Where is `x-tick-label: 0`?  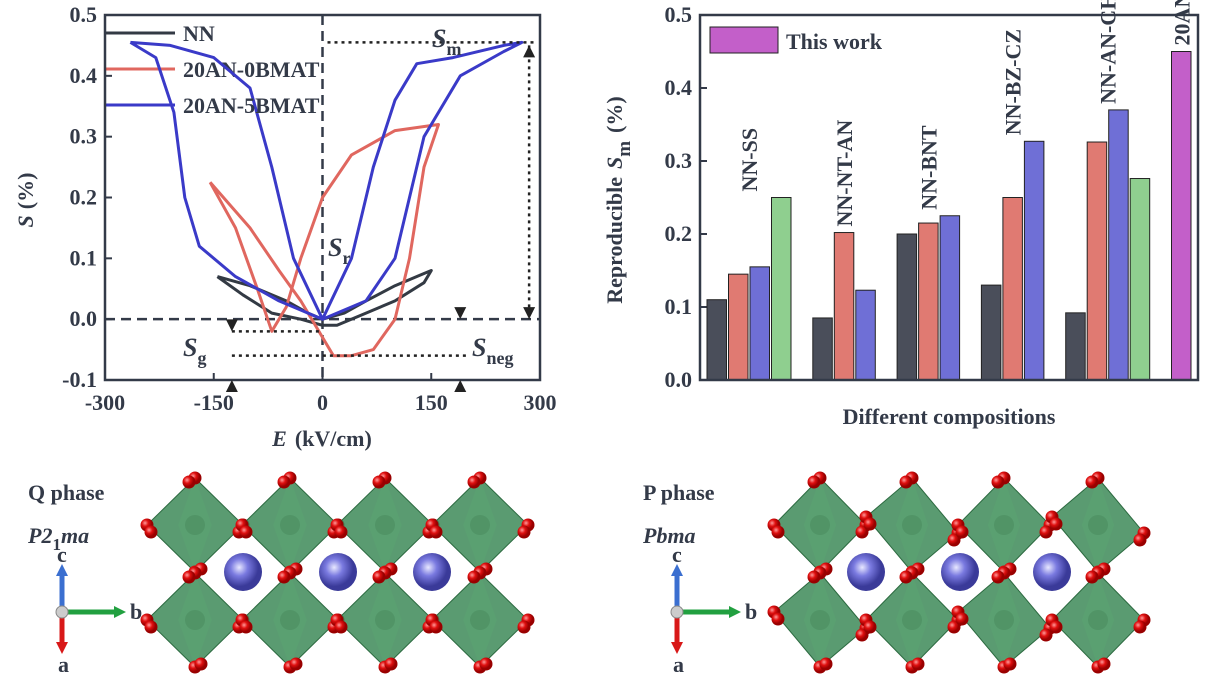
x-tick-label: 0 is located at coordinates (322, 402).